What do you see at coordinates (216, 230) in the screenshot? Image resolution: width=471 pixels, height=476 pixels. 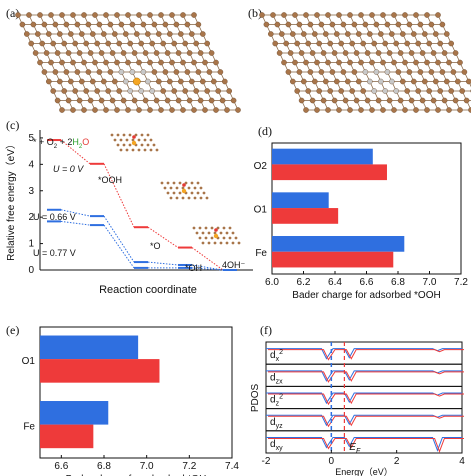 I see `oxygen-adsorbate` at bounding box center [216, 230].